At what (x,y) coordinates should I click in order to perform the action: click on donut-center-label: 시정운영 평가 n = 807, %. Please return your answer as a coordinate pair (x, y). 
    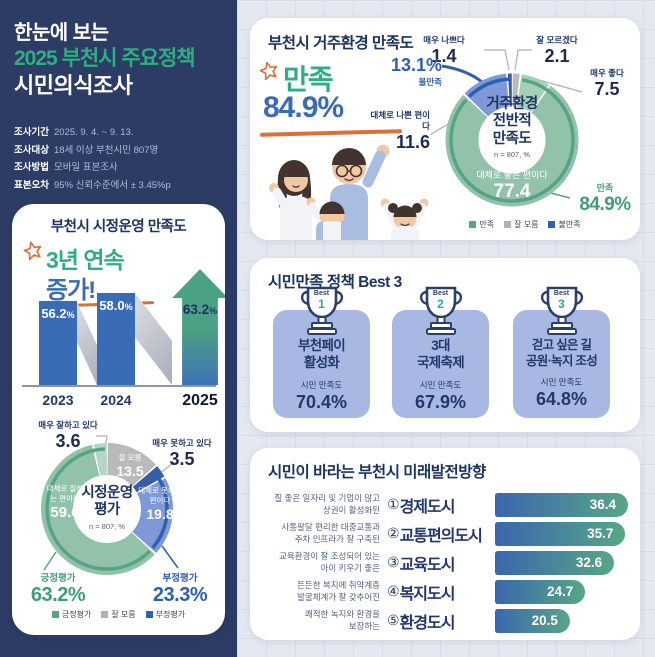
    Looking at the image, I should click on (107, 508).